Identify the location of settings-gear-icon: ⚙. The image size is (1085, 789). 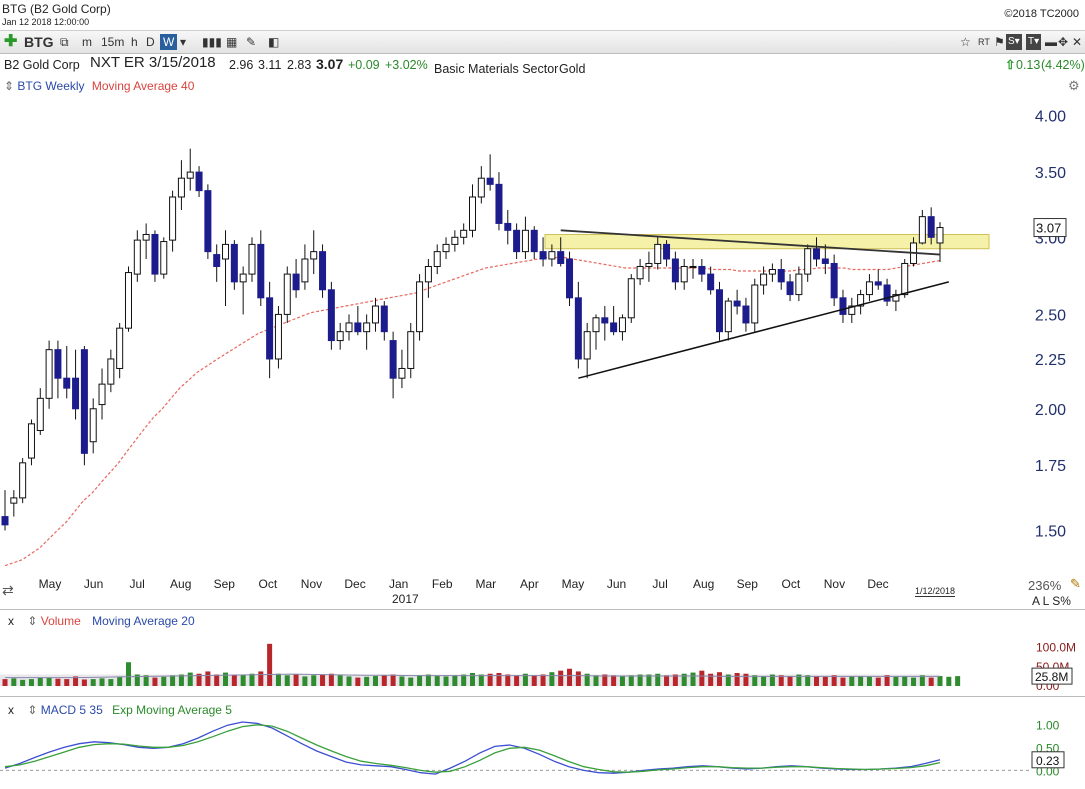
(1074, 85).